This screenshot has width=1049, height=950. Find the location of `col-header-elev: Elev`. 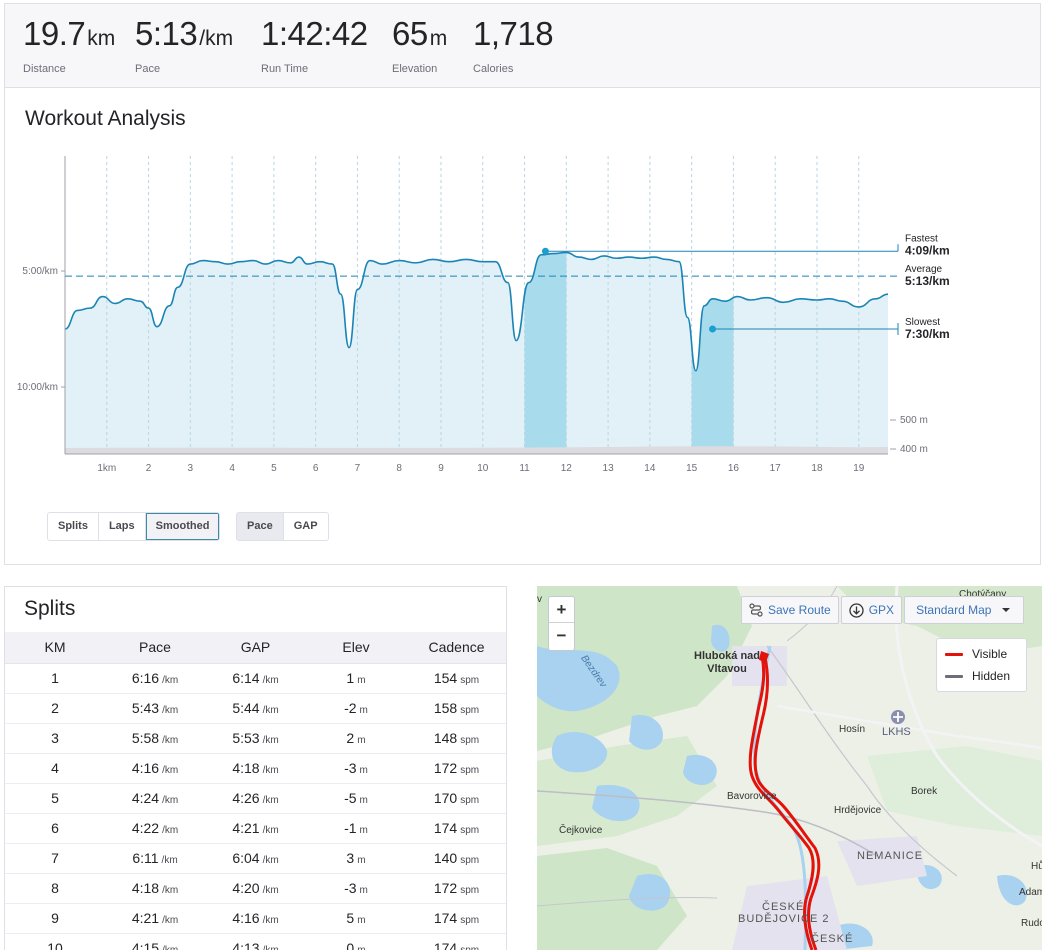

col-header-elev: Elev is located at coordinates (356, 648).